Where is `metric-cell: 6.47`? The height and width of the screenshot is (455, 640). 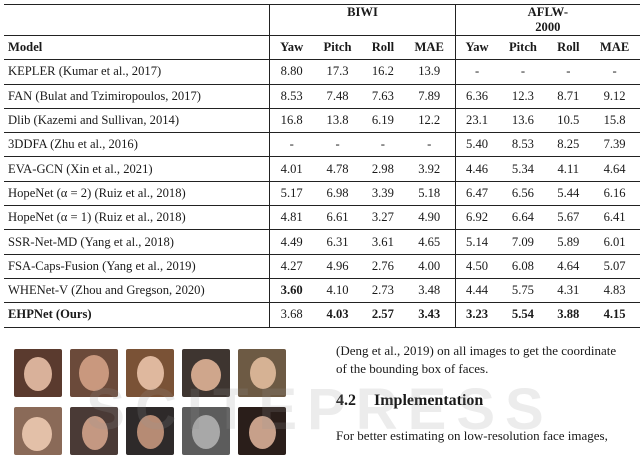 metric-cell: 6.47 is located at coordinates (476, 194).